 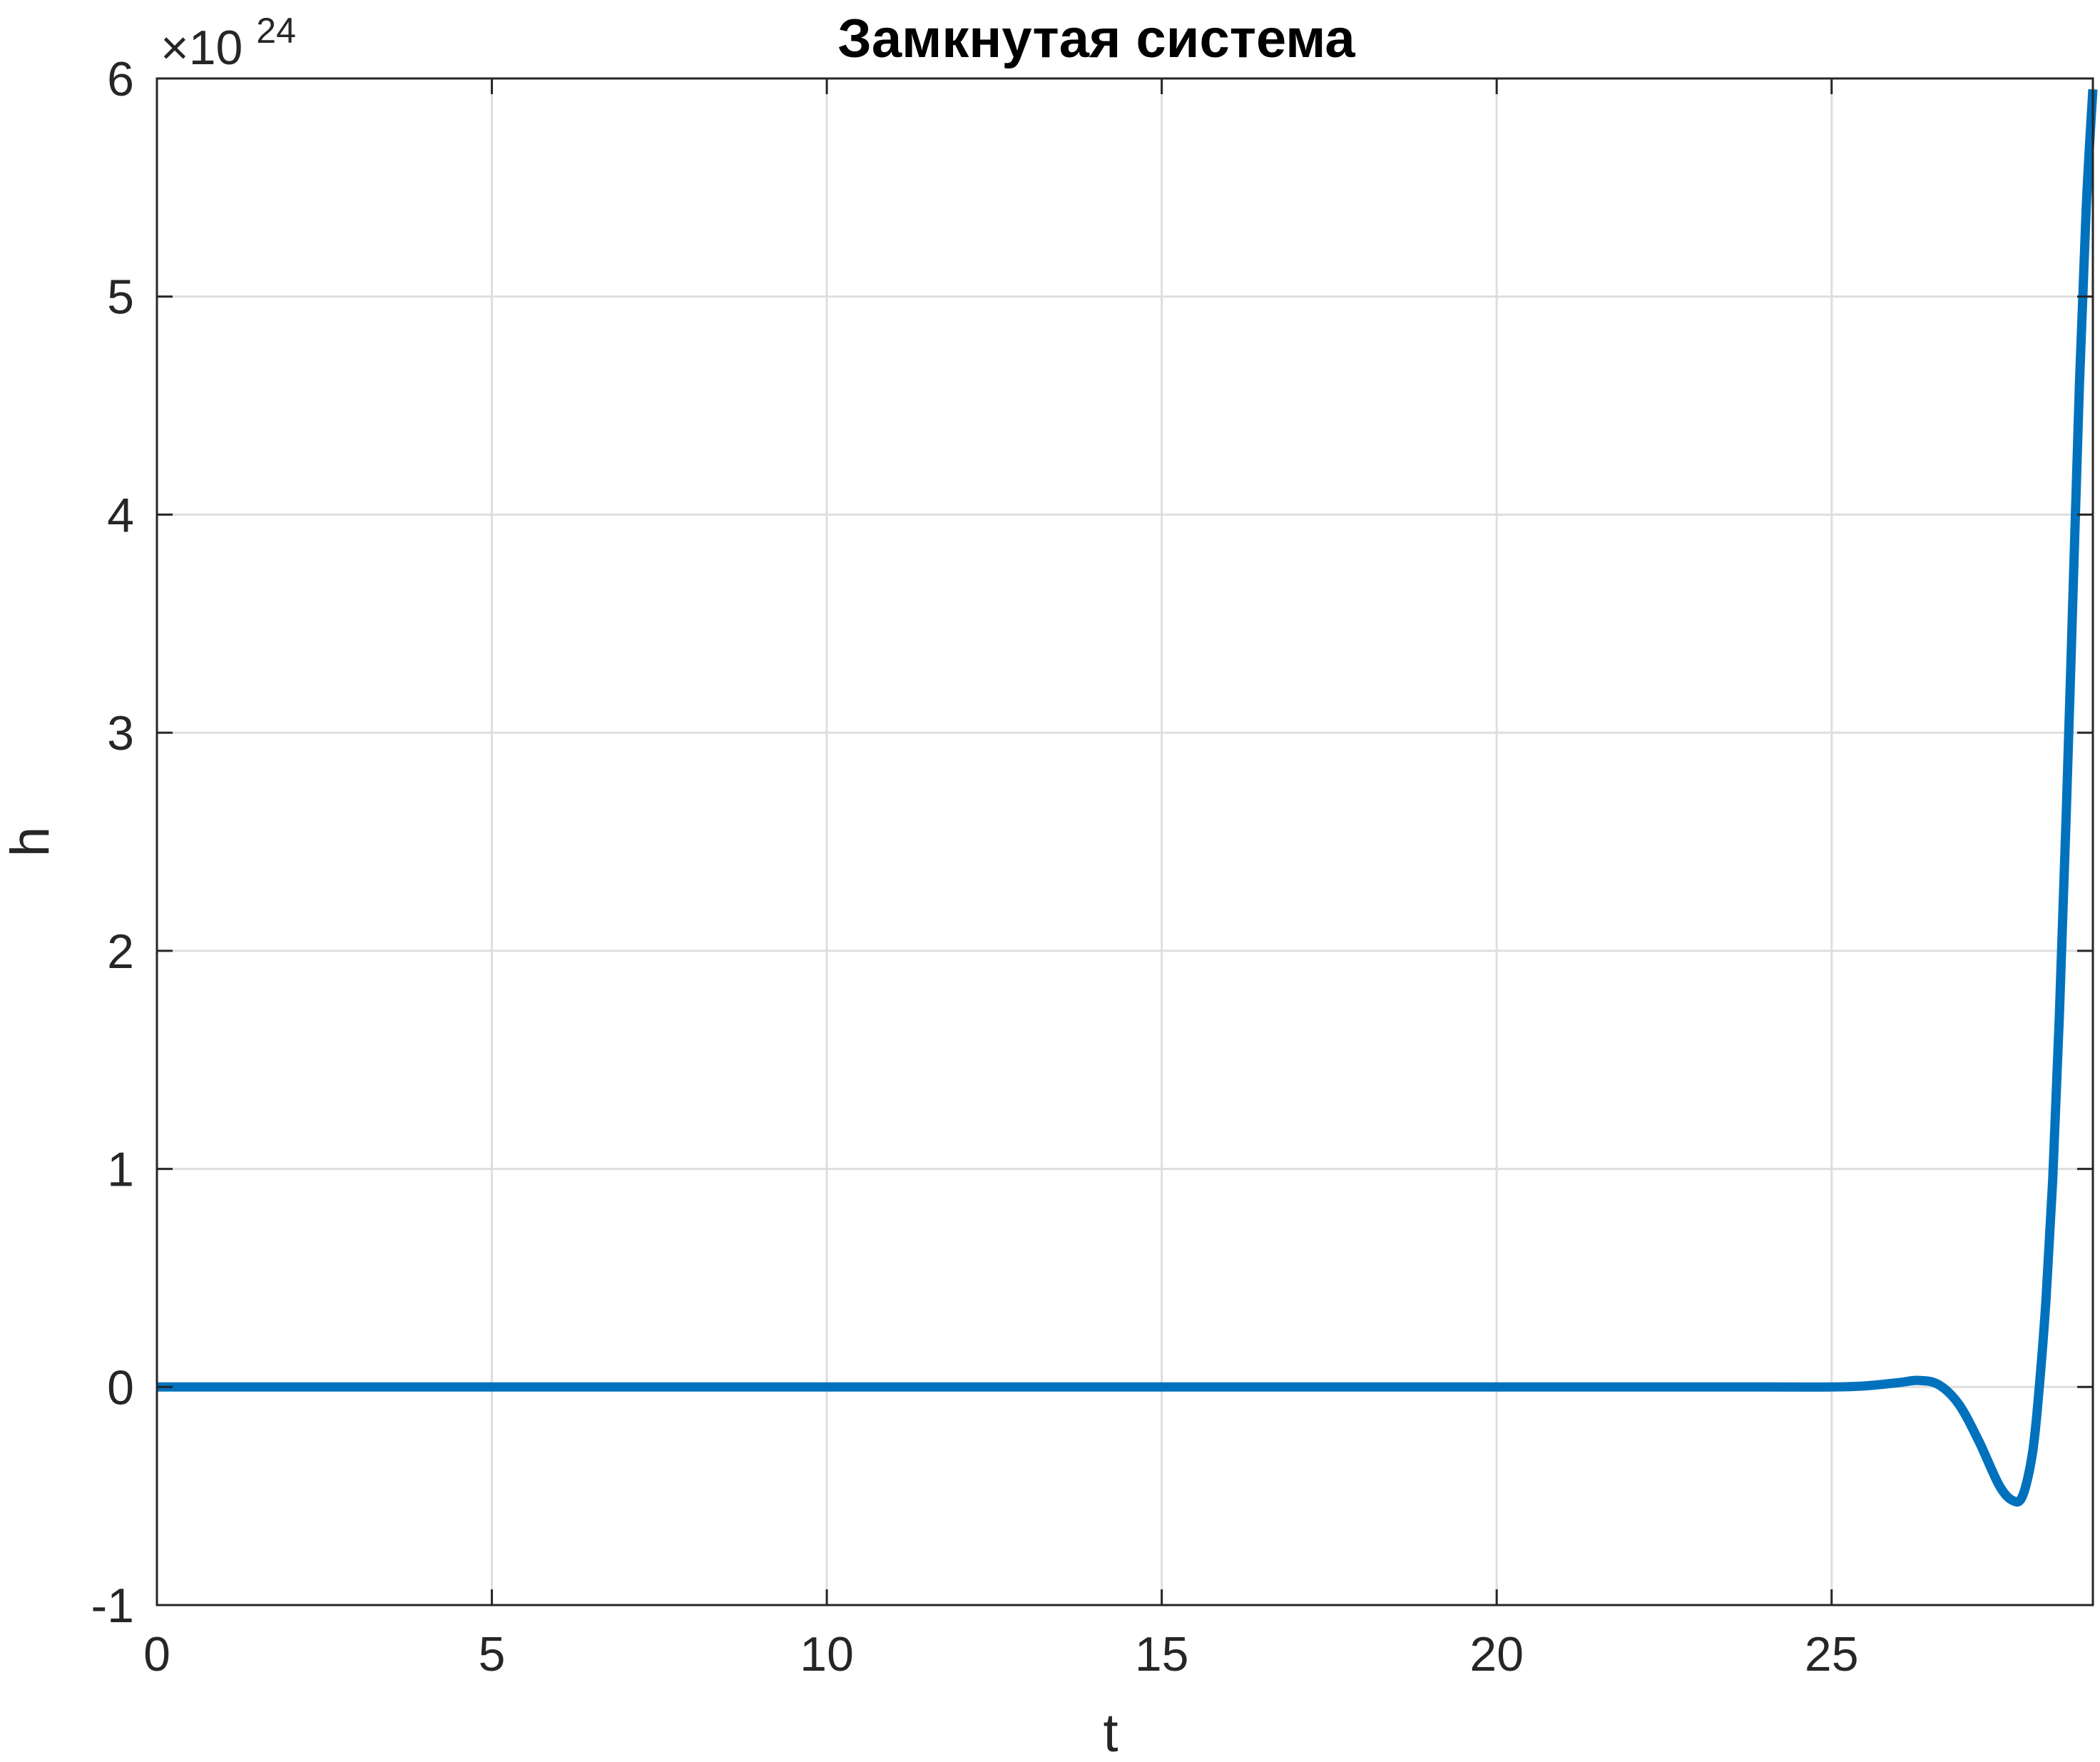 What do you see at coordinates (1832, 1654) in the screenshot?
I see `x-tick-label: 25` at bounding box center [1832, 1654].